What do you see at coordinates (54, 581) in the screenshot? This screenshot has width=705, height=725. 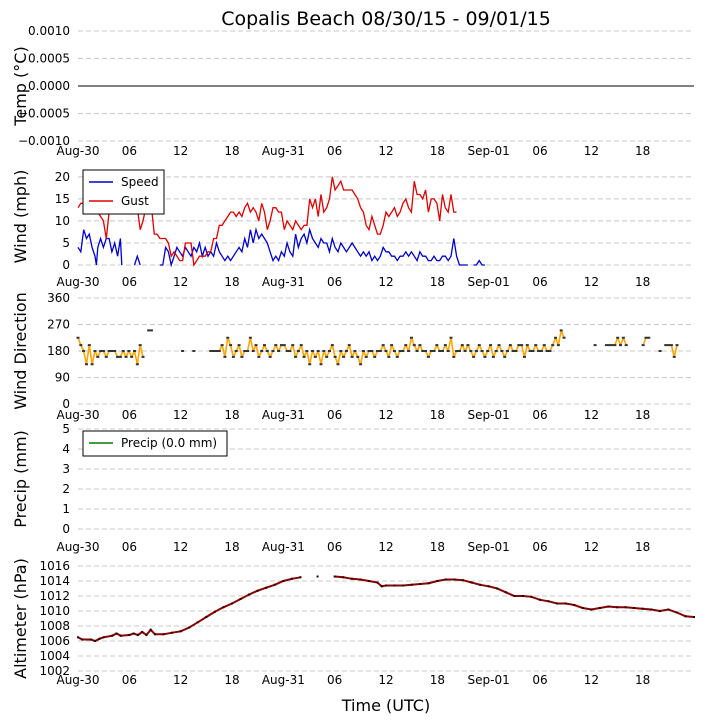 I see `y-tick-label: 1014` at bounding box center [54, 581].